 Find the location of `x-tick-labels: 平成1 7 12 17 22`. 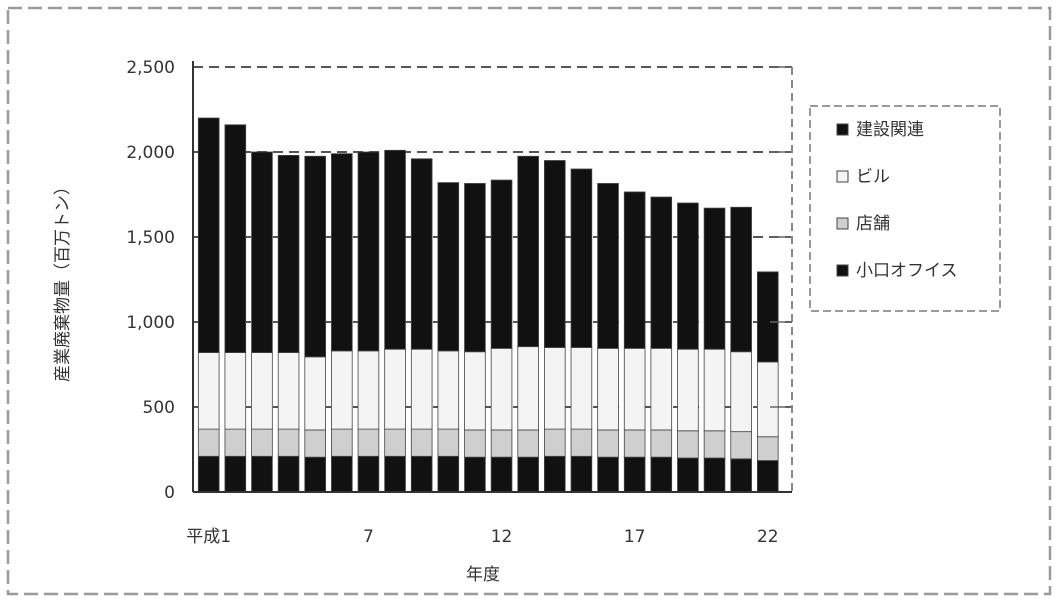

x-tick-labels: 平成1 7 12 17 22 is located at coordinates (482, 537).